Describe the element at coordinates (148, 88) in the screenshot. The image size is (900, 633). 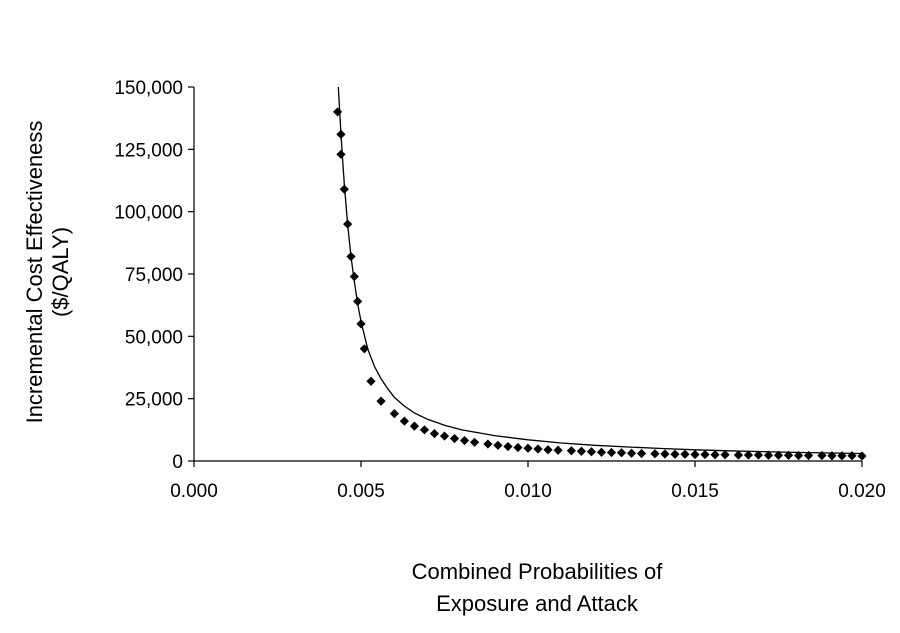
I see `y-tick-label: 150,000` at that location.